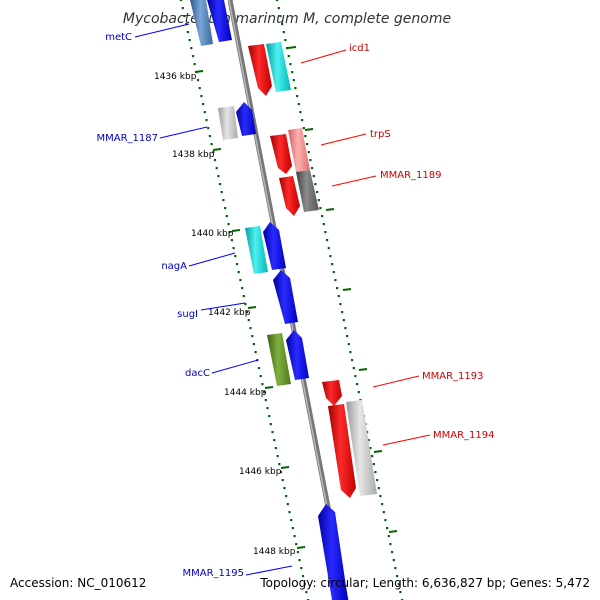 Image resolution: width=600 pixels, height=600 pixels. I want to click on label-metC: metC, so click(147, 33).